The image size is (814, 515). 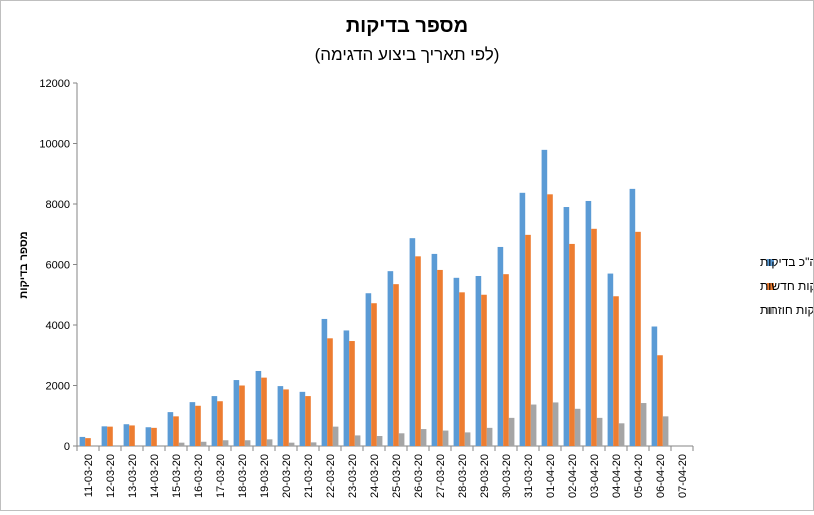 I want to click on x-tick-label: 20-03-20, so click(x=287, y=476).